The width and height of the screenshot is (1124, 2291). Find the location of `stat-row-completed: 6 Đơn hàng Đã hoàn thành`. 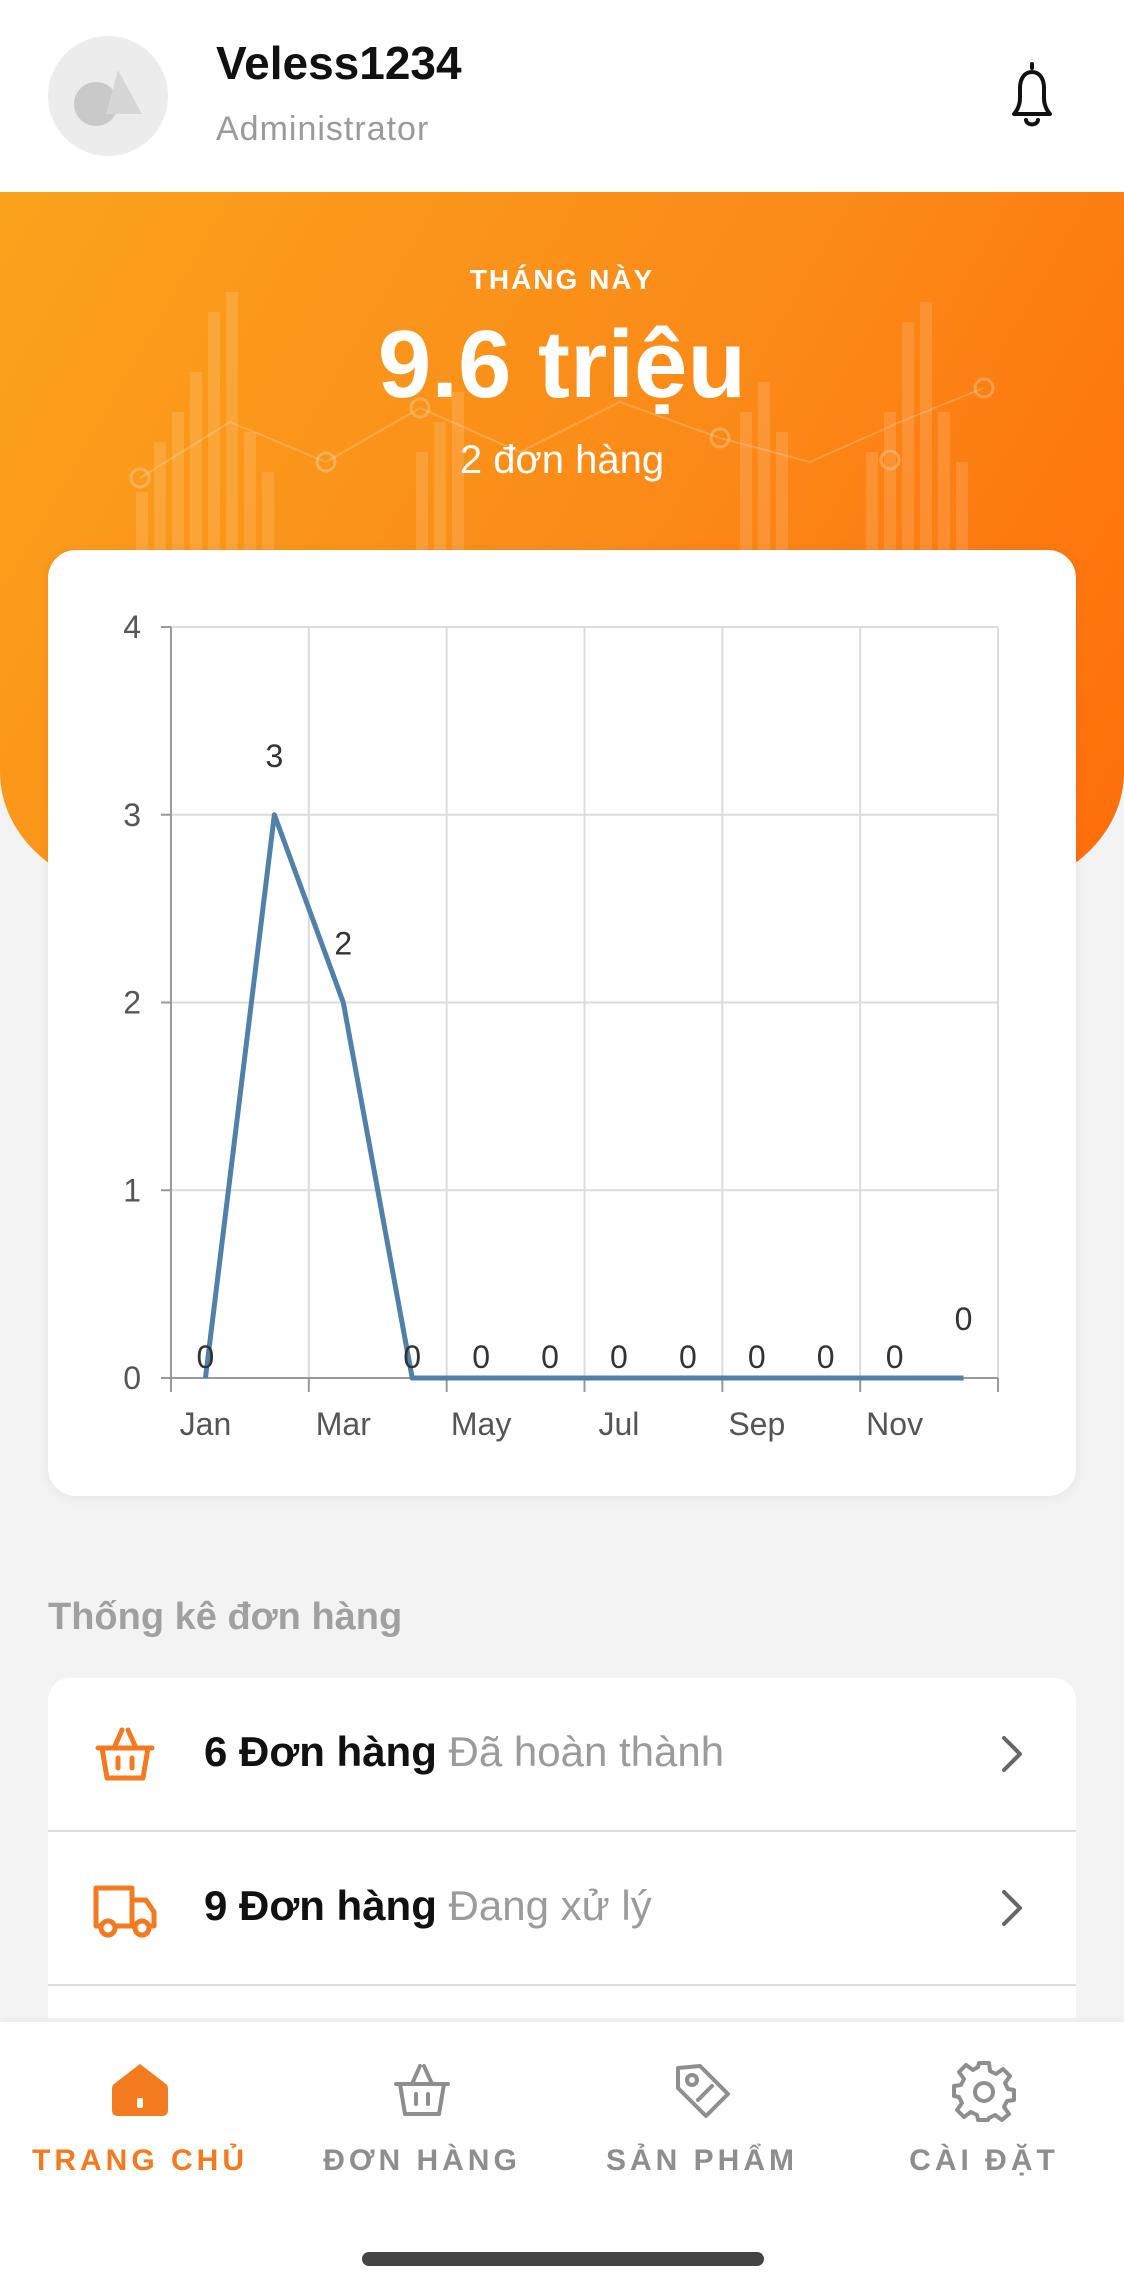

stat-row-completed: 6 Đơn hàng Đã hoàn thành is located at coordinates (562, 1755).